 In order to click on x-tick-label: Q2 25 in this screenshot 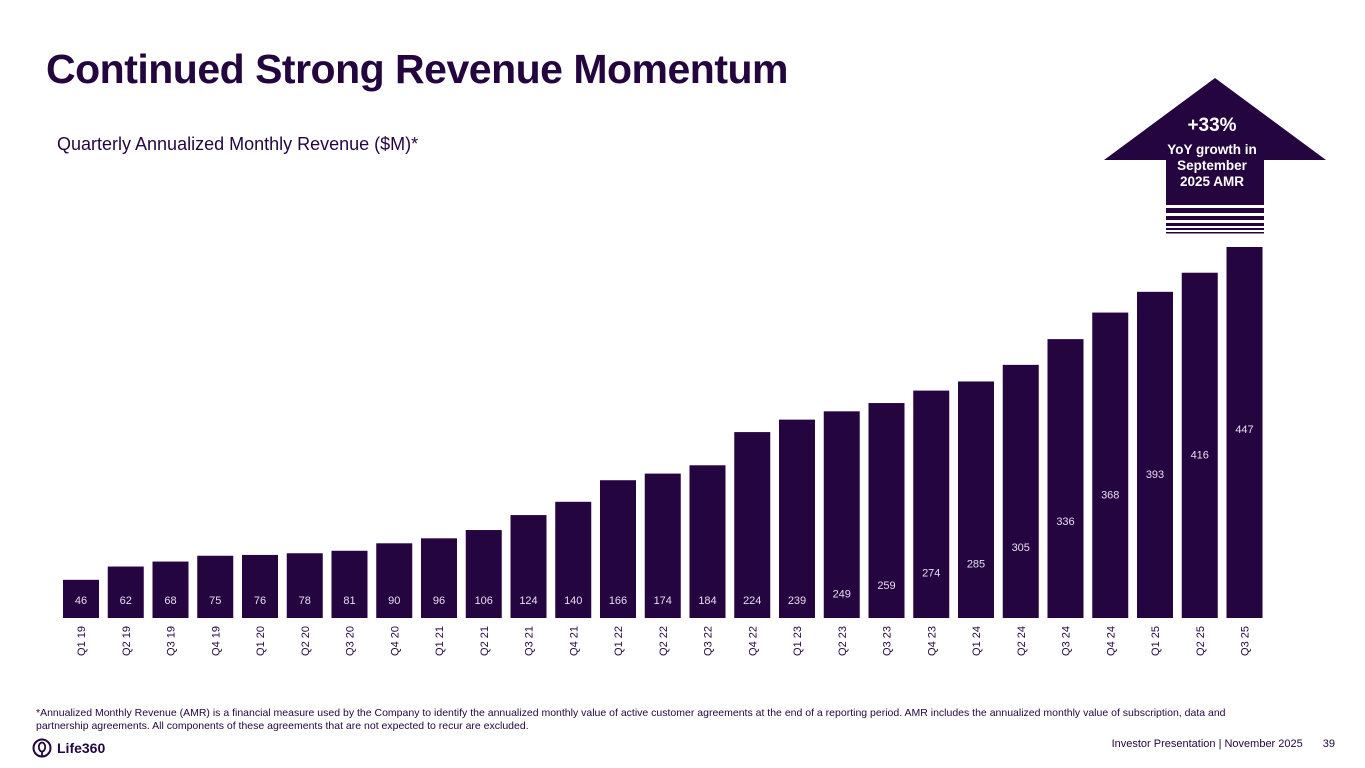, I will do `click(1201, 641)`.